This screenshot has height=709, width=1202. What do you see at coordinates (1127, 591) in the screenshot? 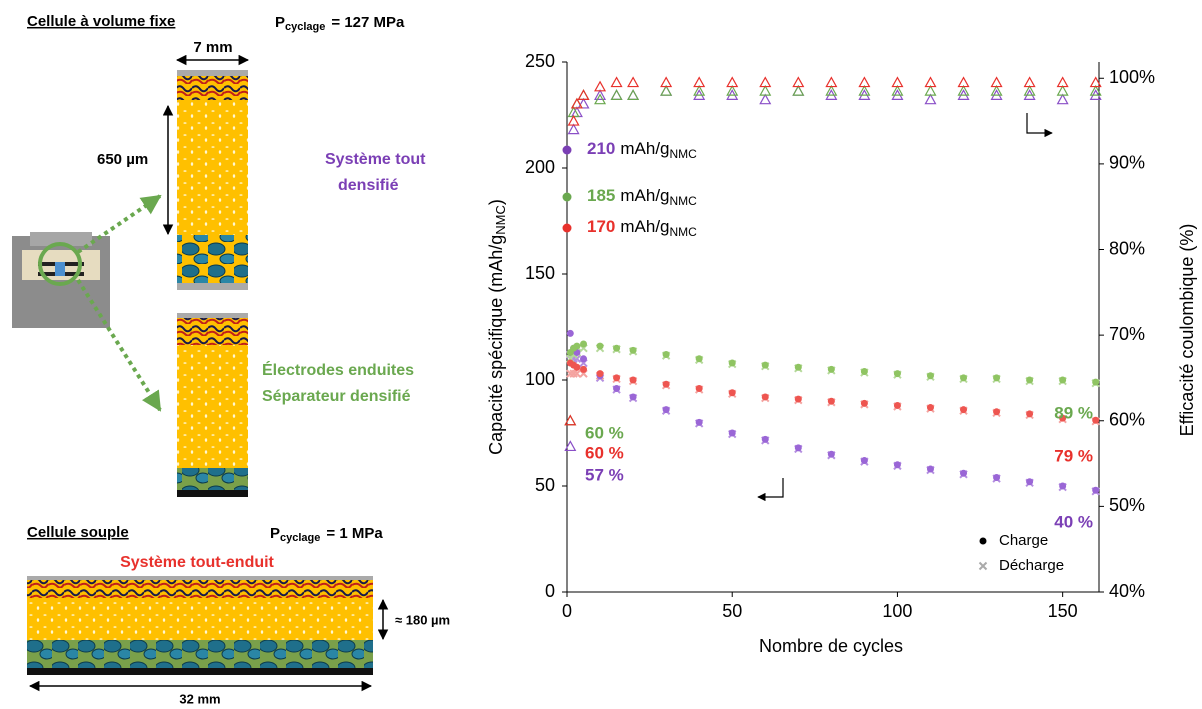
I see `y2-tick-label: 40%` at bounding box center [1127, 591].